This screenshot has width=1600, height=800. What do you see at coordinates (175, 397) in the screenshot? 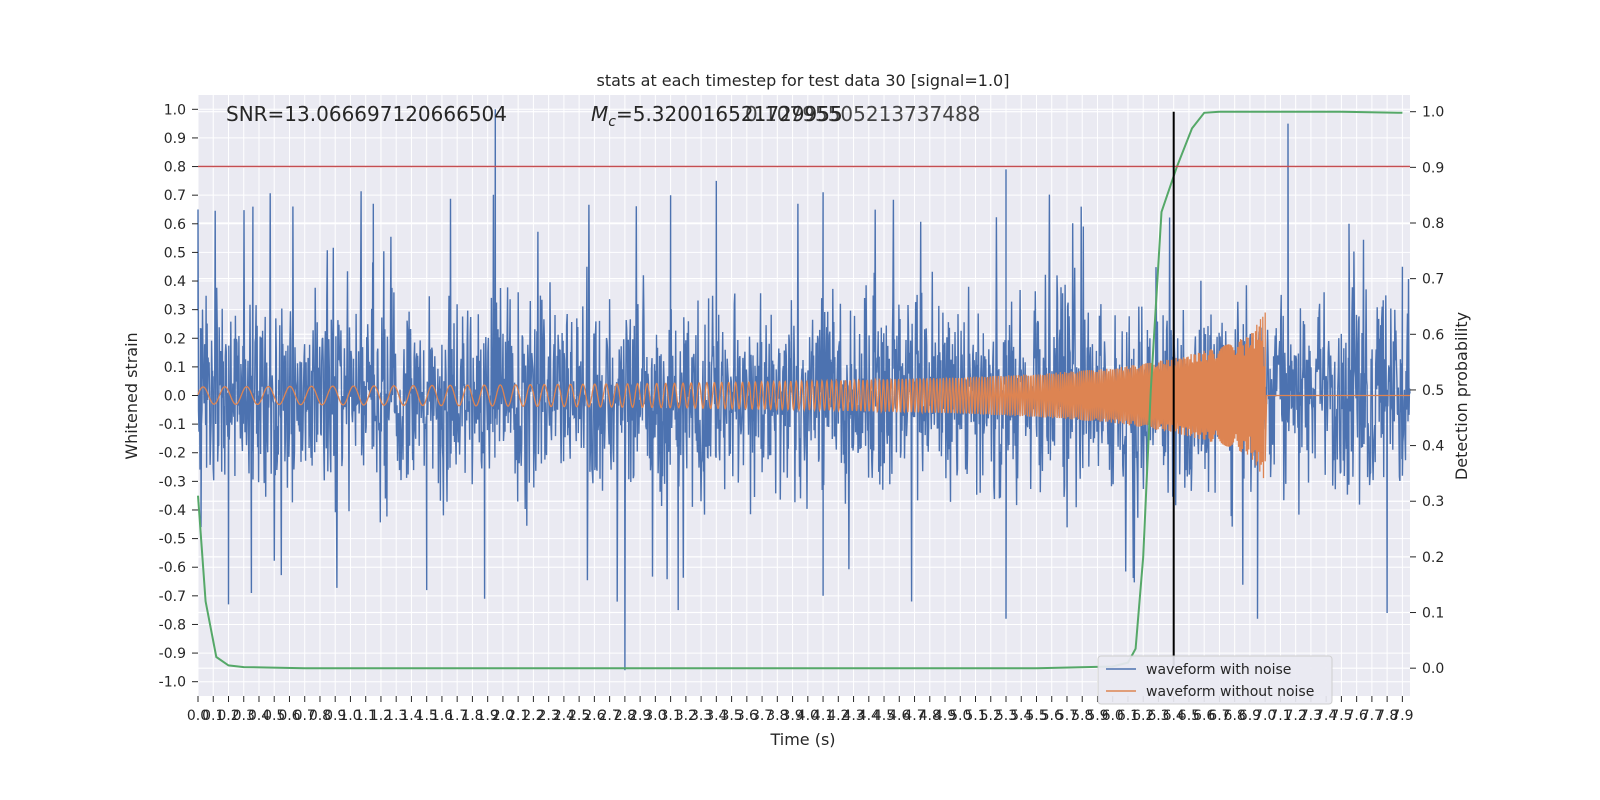
I see `y-tick-label: 0.0` at bounding box center [175, 397].